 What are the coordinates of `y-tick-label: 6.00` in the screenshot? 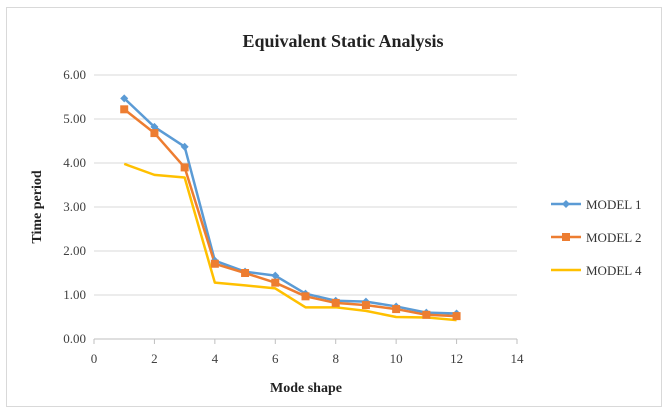 It's located at (74, 74).